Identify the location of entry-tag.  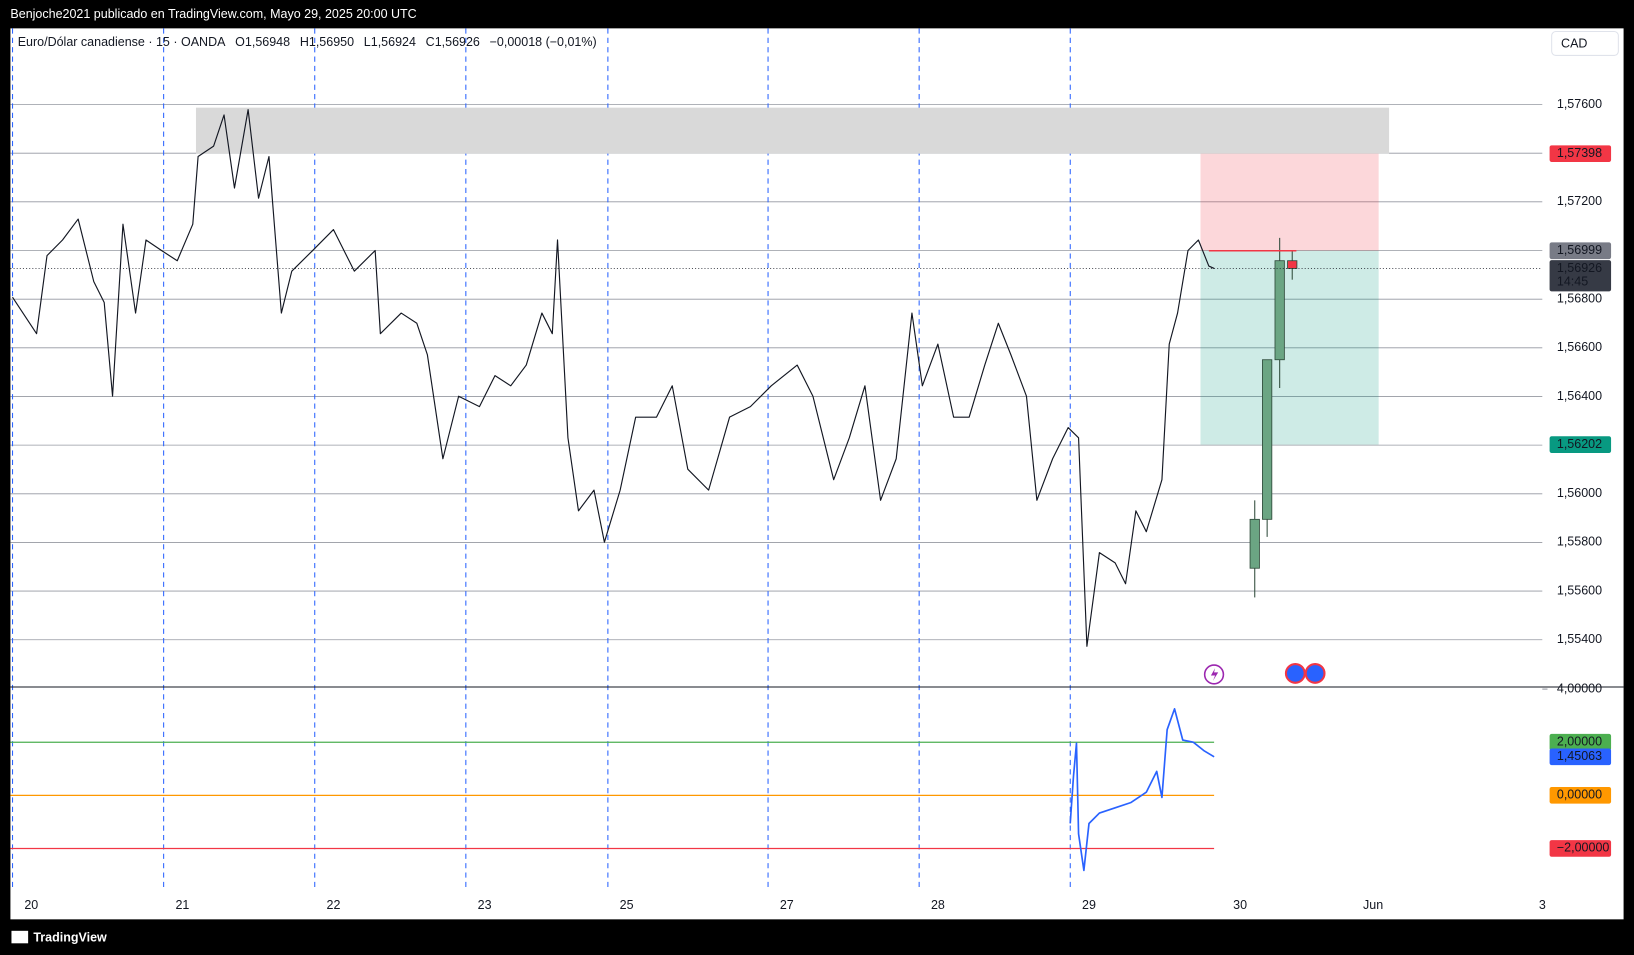
(1580, 251).